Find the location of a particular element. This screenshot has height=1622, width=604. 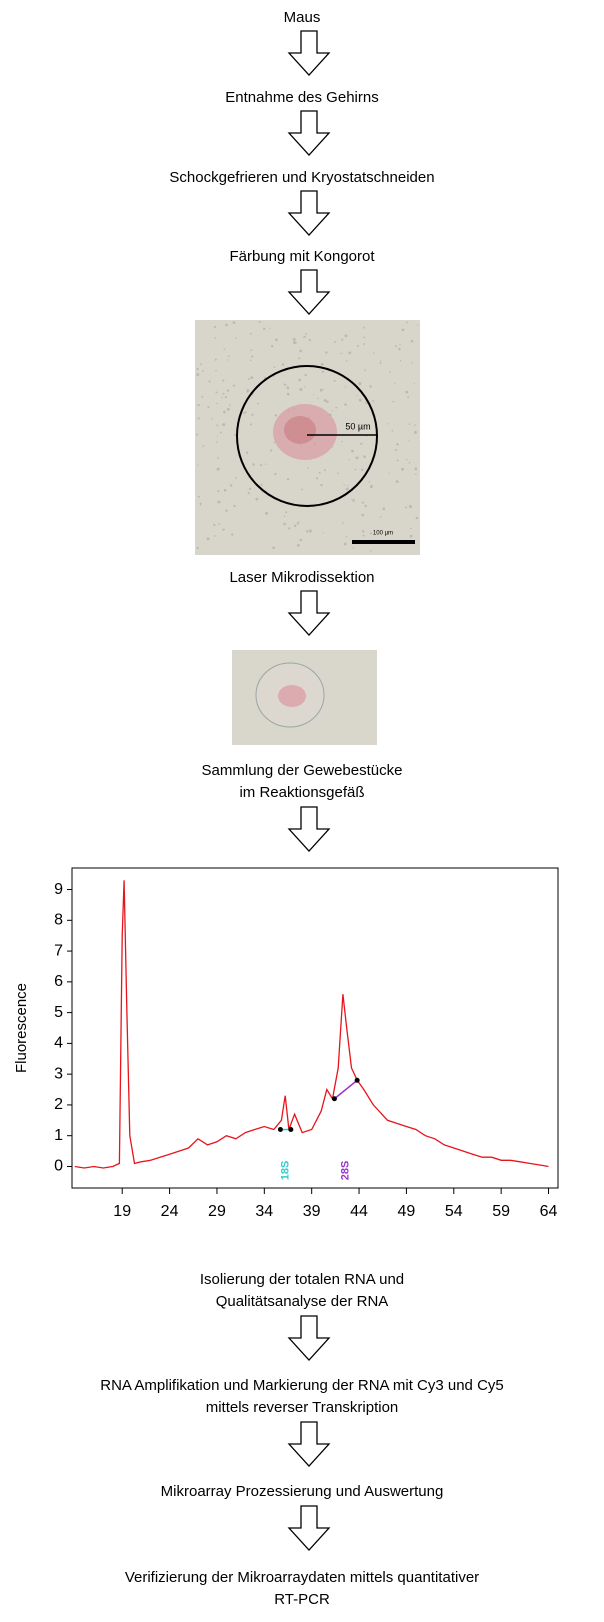

y-tick-label: 1 is located at coordinates (58, 1135).